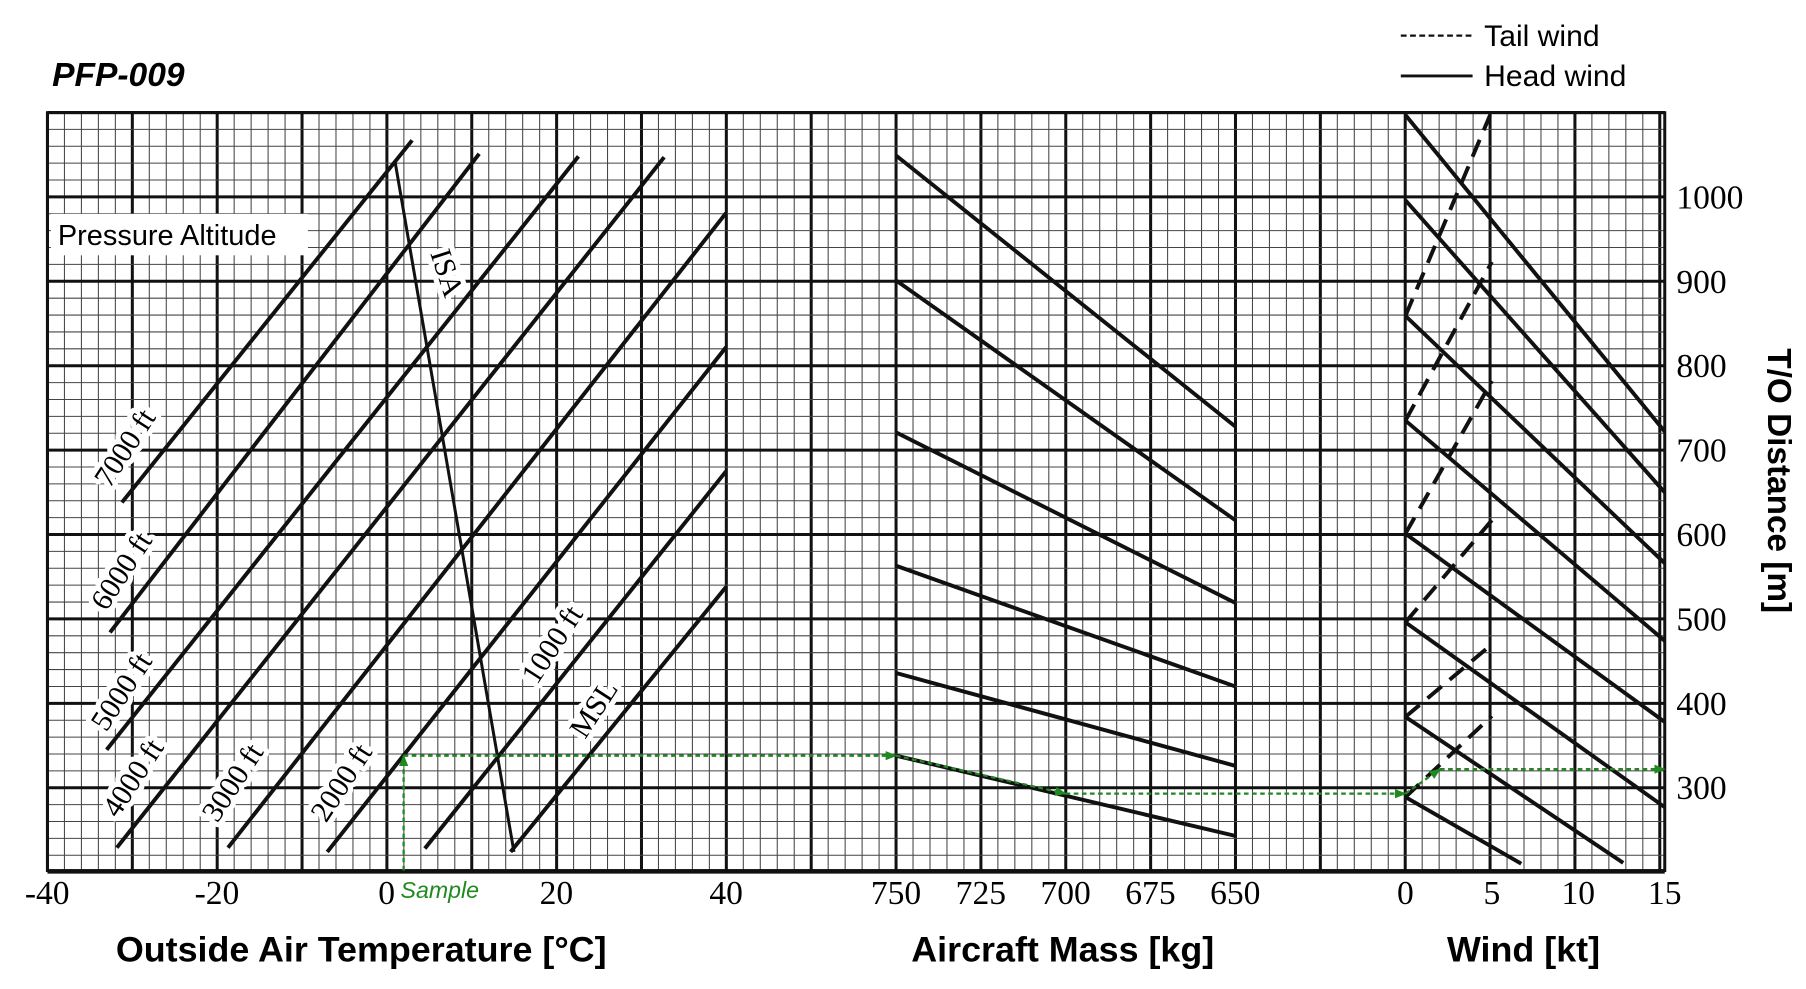  I want to click on x-tick-label: 15, so click(1665, 893).